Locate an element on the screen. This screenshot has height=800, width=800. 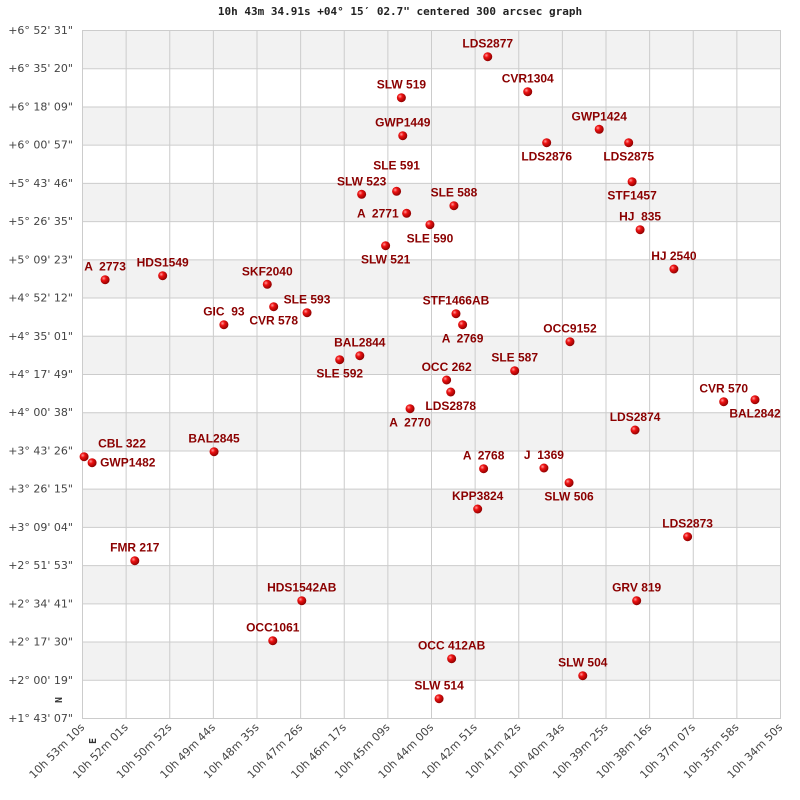
star-label: SLW 521 is located at coordinates (386, 260).